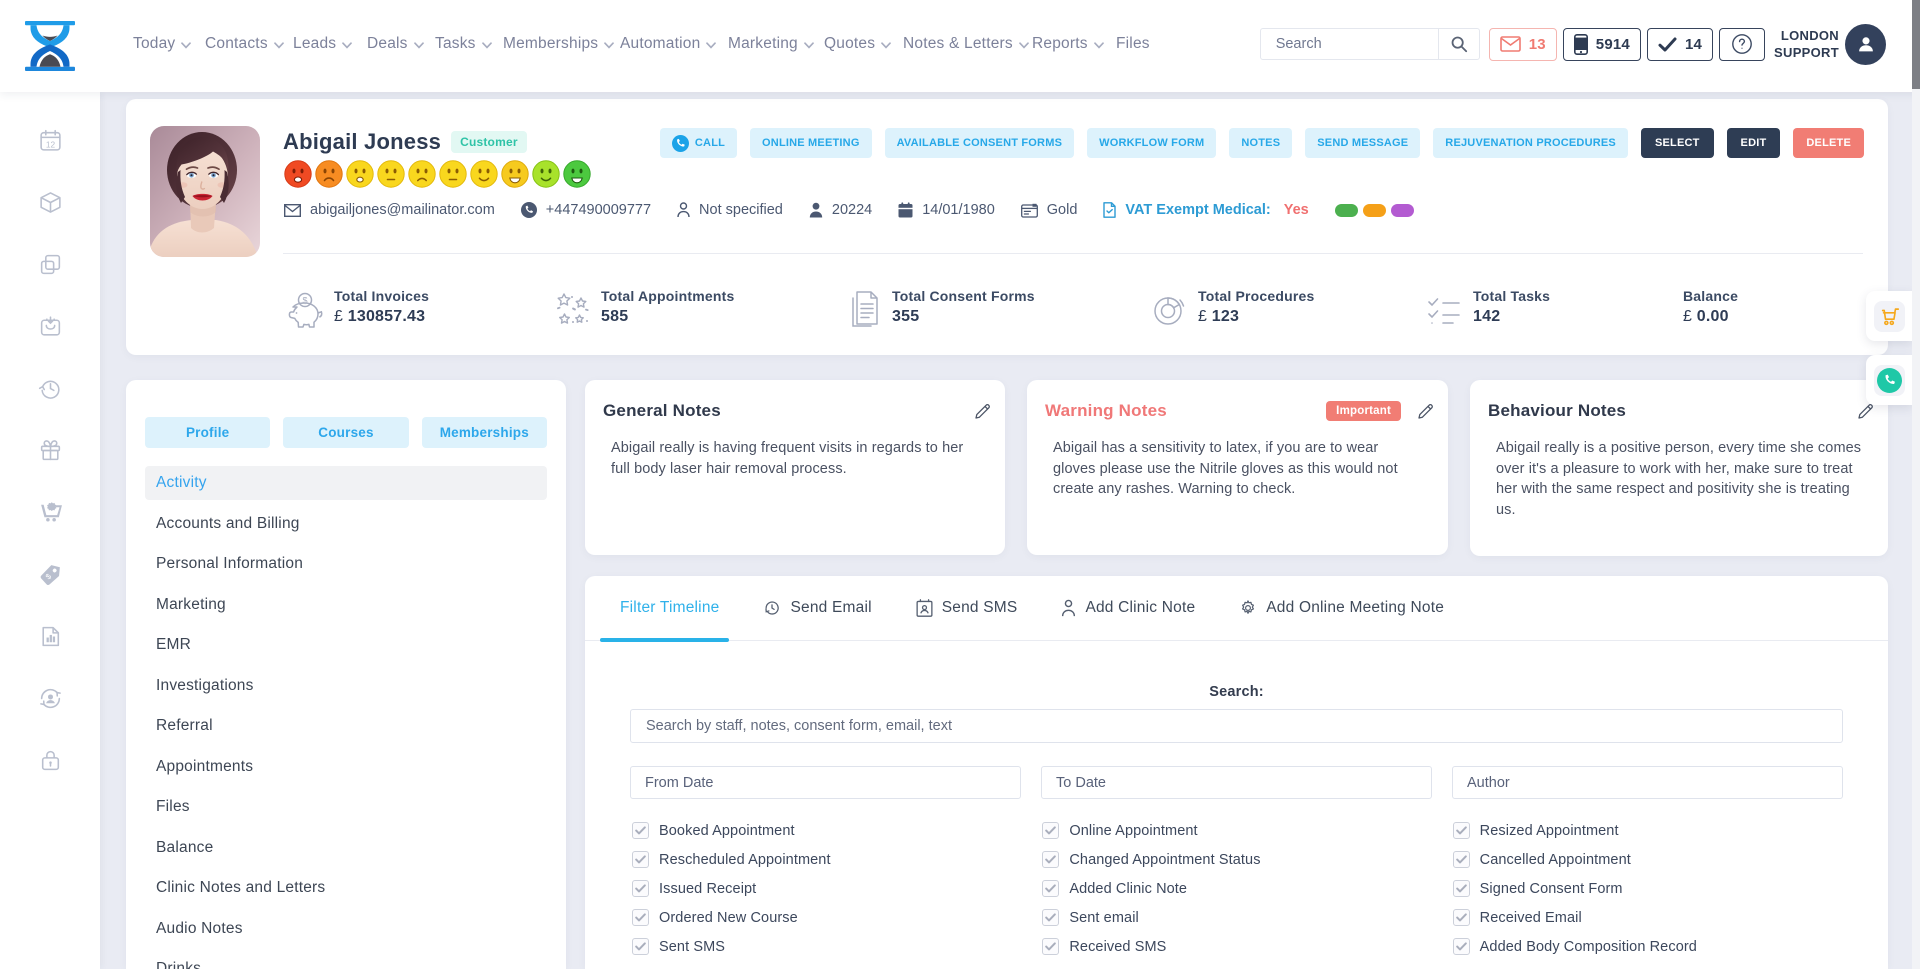 The image size is (1920, 969). What do you see at coordinates (1261, 143) in the screenshot?
I see `notes-button: NOTES` at bounding box center [1261, 143].